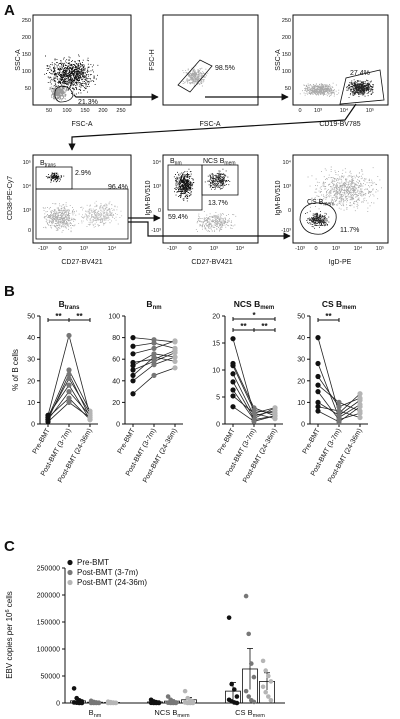 This screenshot has width=400, height=719. I want to click on flow-plot-1-xtick: 50, so click(49, 111).